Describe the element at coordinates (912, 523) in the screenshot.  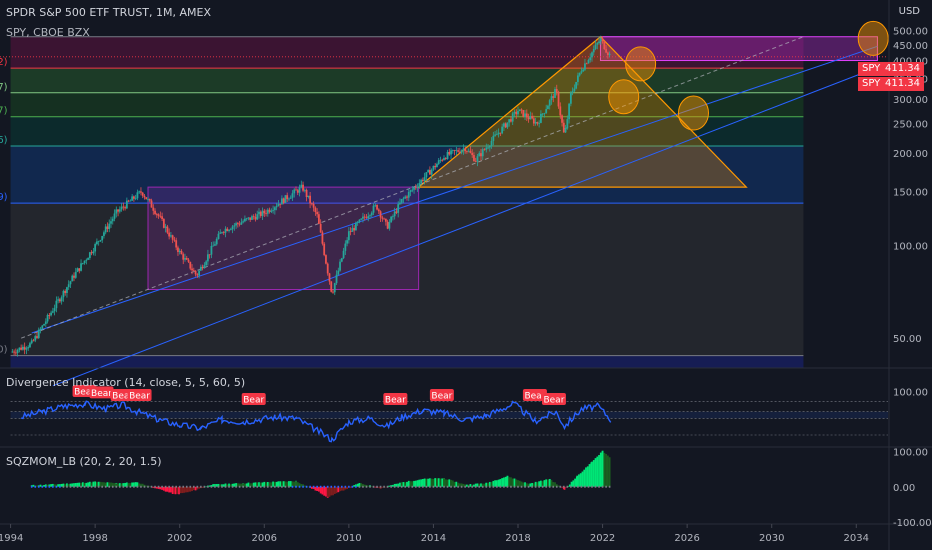
I see `sqzmom-axis-tick: -100.00` at that location.